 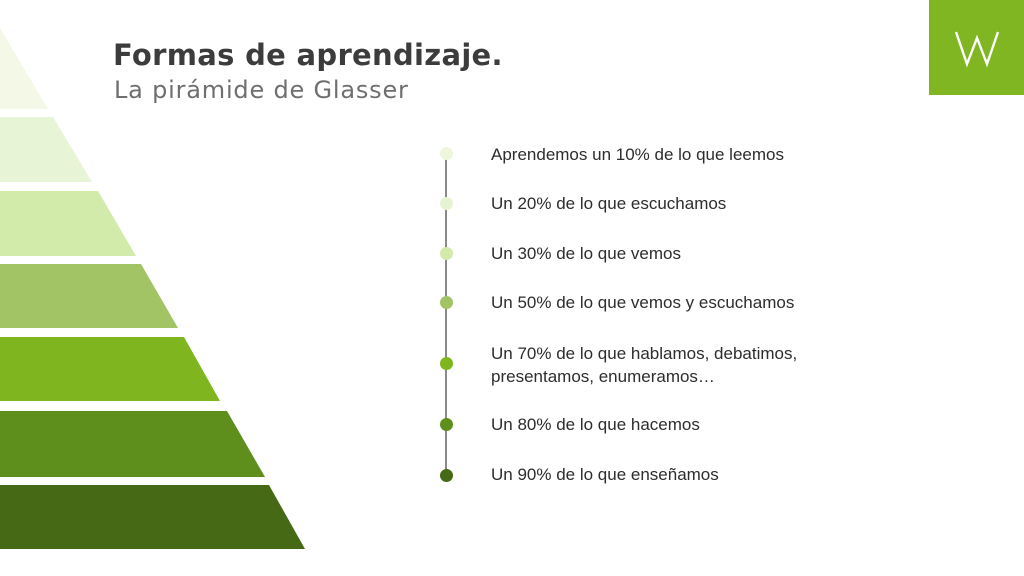 What do you see at coordinates (308, 55) in the screenshot?
I see `page-title: Formas de aprendizaje.` at bounding box center [308, 55].